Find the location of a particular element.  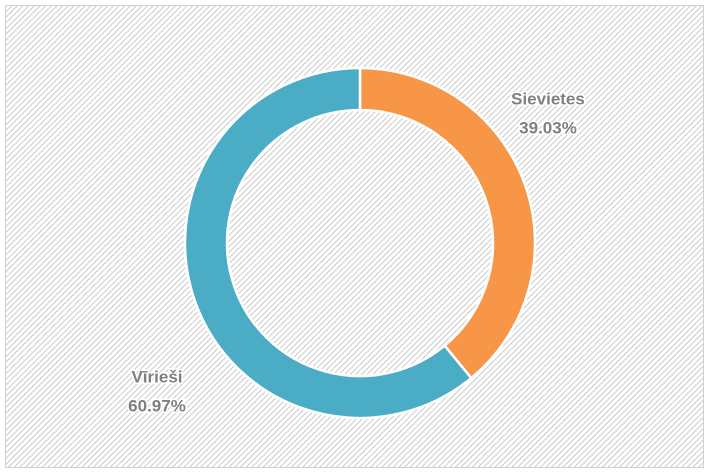

slice-label: Sievietes is located at coordinates (548, 98).